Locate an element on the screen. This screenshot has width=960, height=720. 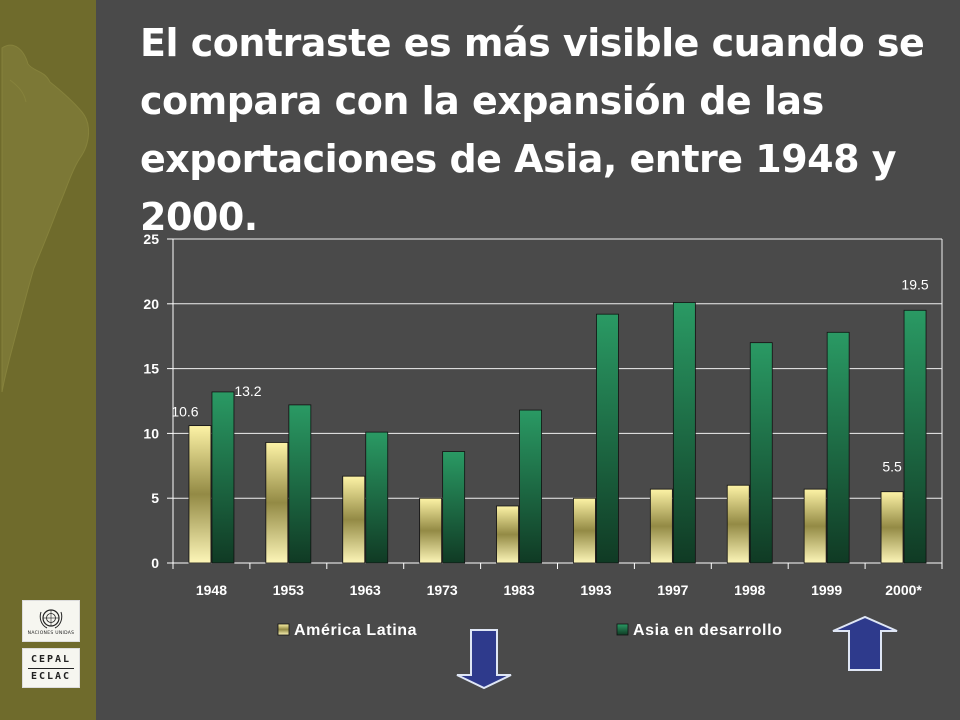
x-tick-label: 1953 is located at coordinates (288, 590).